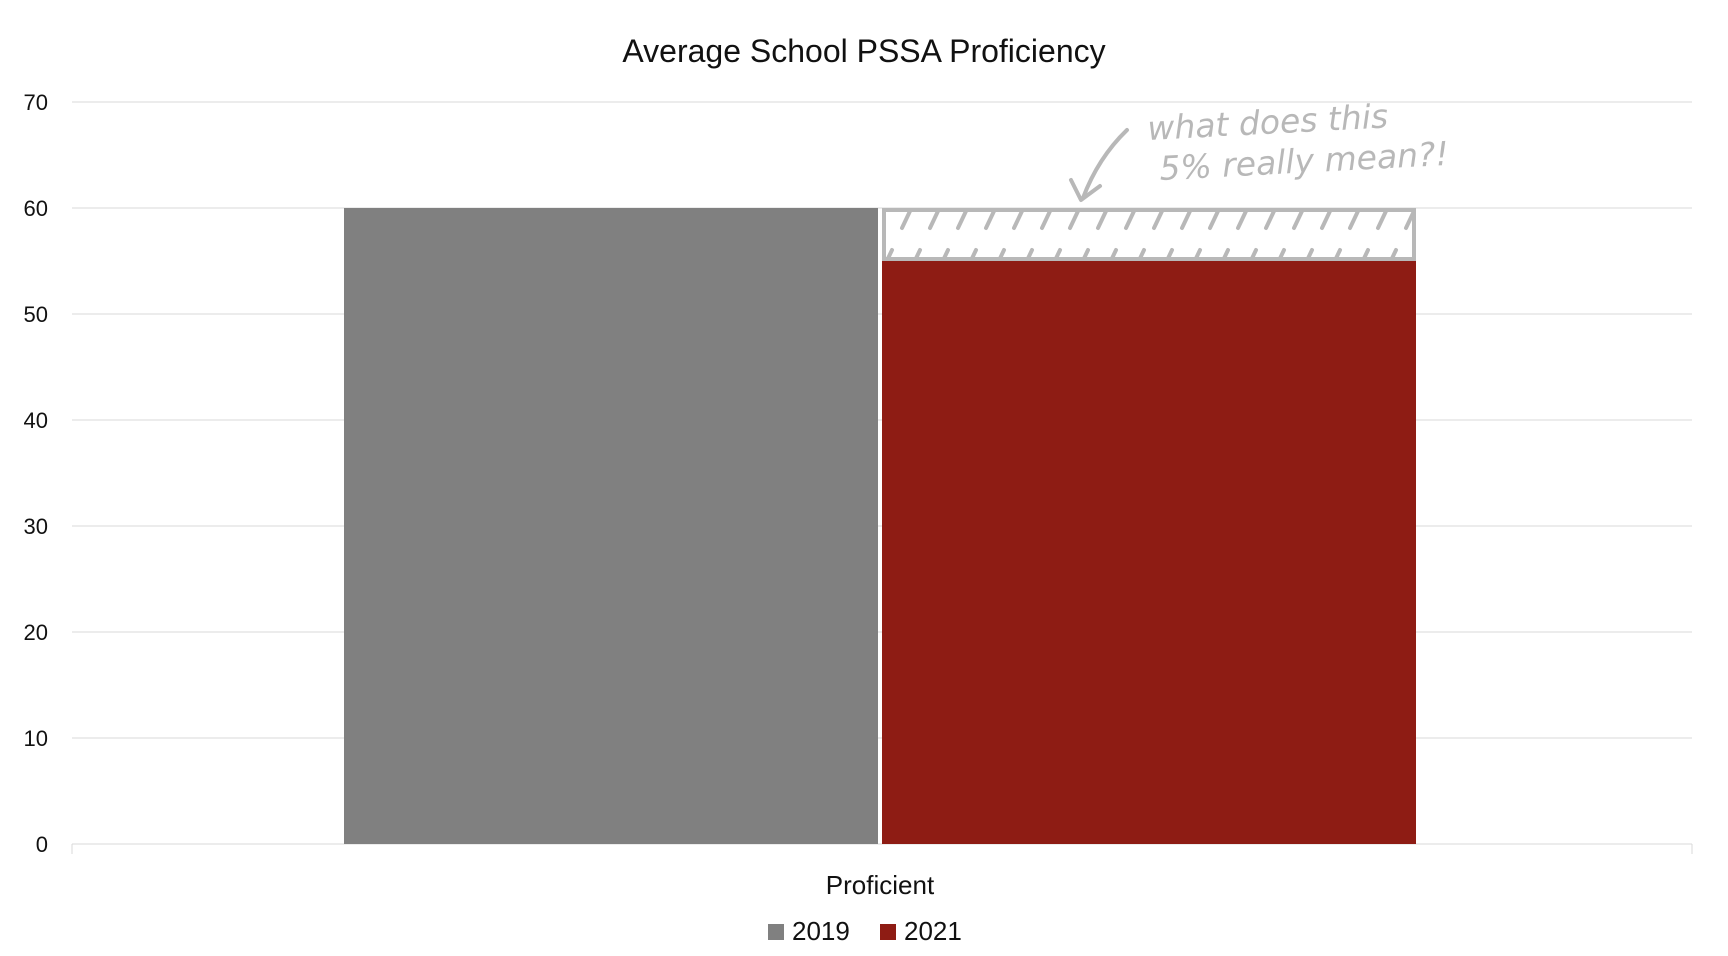 This screenshot has height=956, width=1728. Describe the element at coordinates (36, 738) in the screenshot. I see `y-tick-label: 10` at that location.